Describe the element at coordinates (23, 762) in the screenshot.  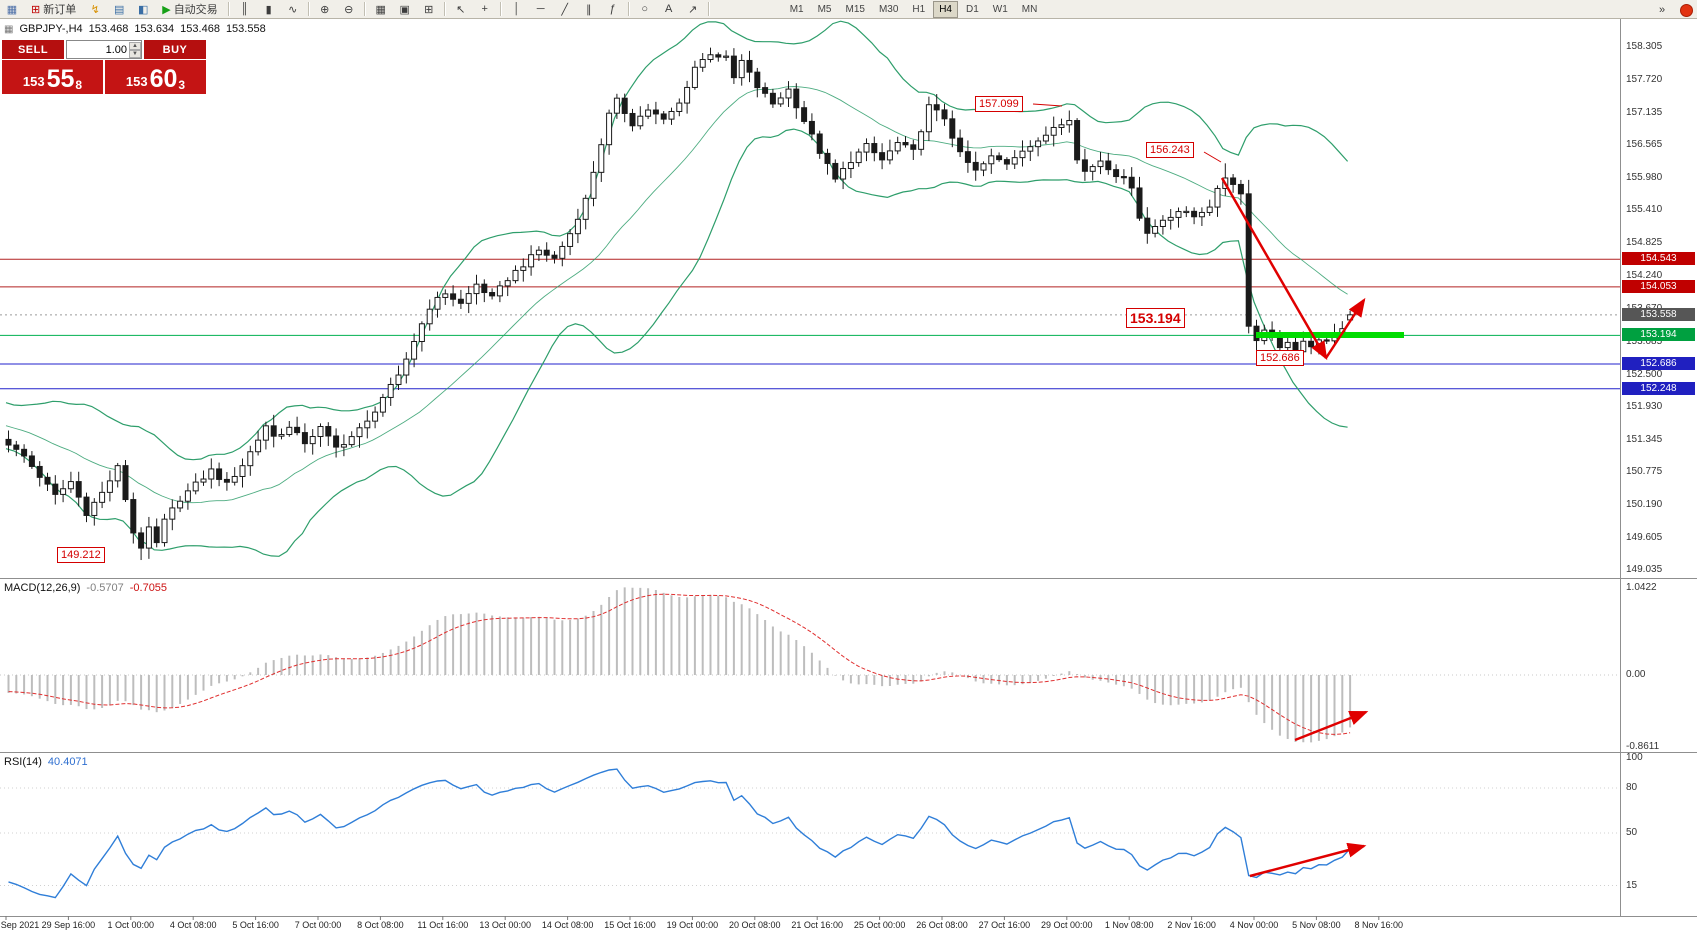
I see `rsi-name: RSI(14)` at that location.